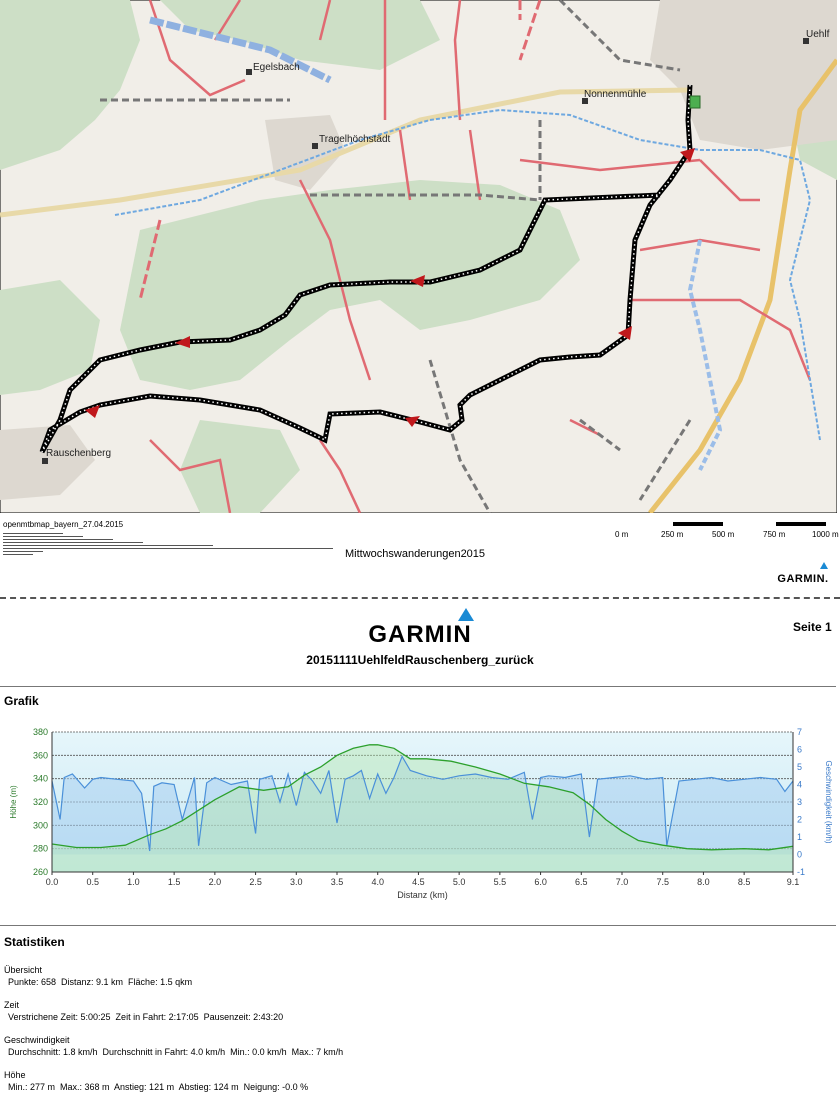  Describe the element at coordinates (662, 882) in the screenshot. I see `x-tick-label: 7.5` at that location.